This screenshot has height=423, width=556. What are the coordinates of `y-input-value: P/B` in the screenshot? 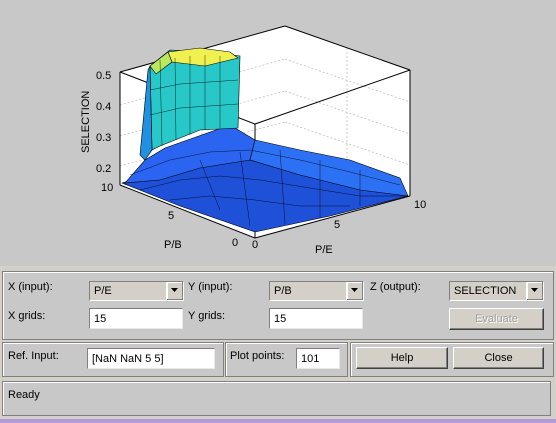 It's located at (283, 291).